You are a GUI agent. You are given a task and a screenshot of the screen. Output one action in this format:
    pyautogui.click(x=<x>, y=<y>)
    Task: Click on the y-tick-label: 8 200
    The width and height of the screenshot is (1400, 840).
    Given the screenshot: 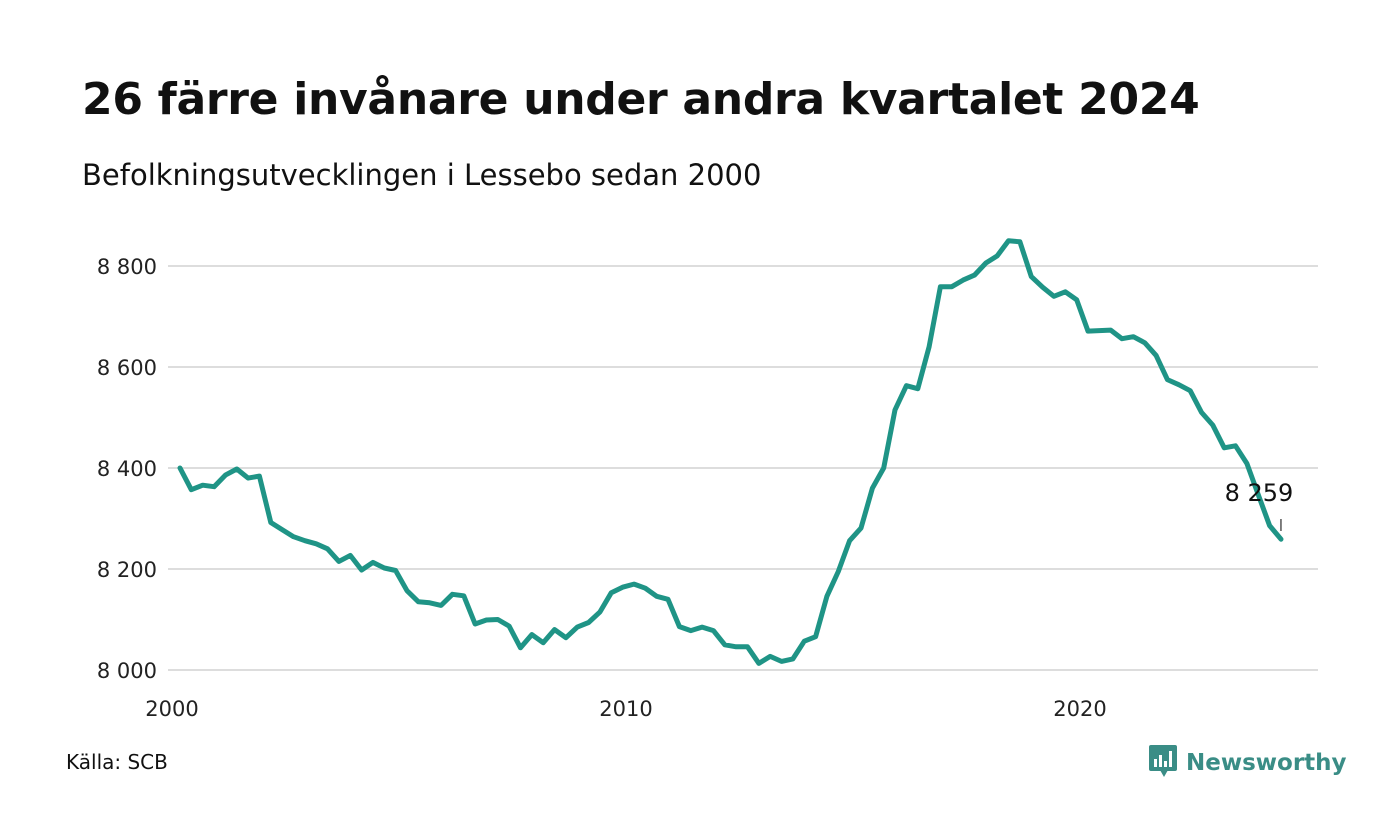 What is the action you would take?
    pyautogui.click(x=127, y=570)
    